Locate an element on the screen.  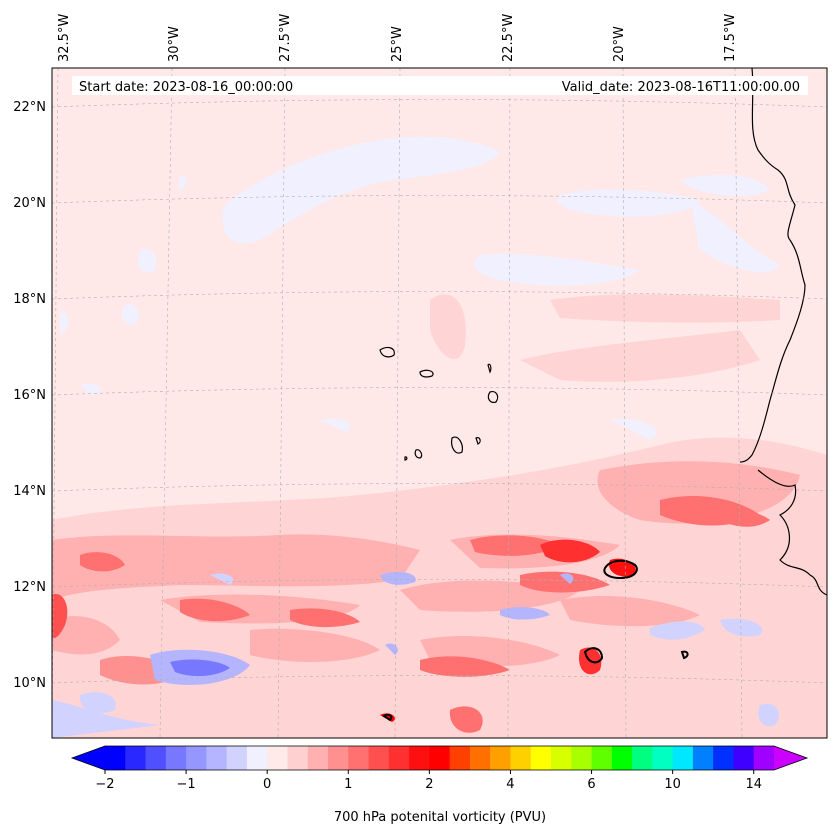
colorbar-tick-label: 2 is located at coordinates (429, 784).